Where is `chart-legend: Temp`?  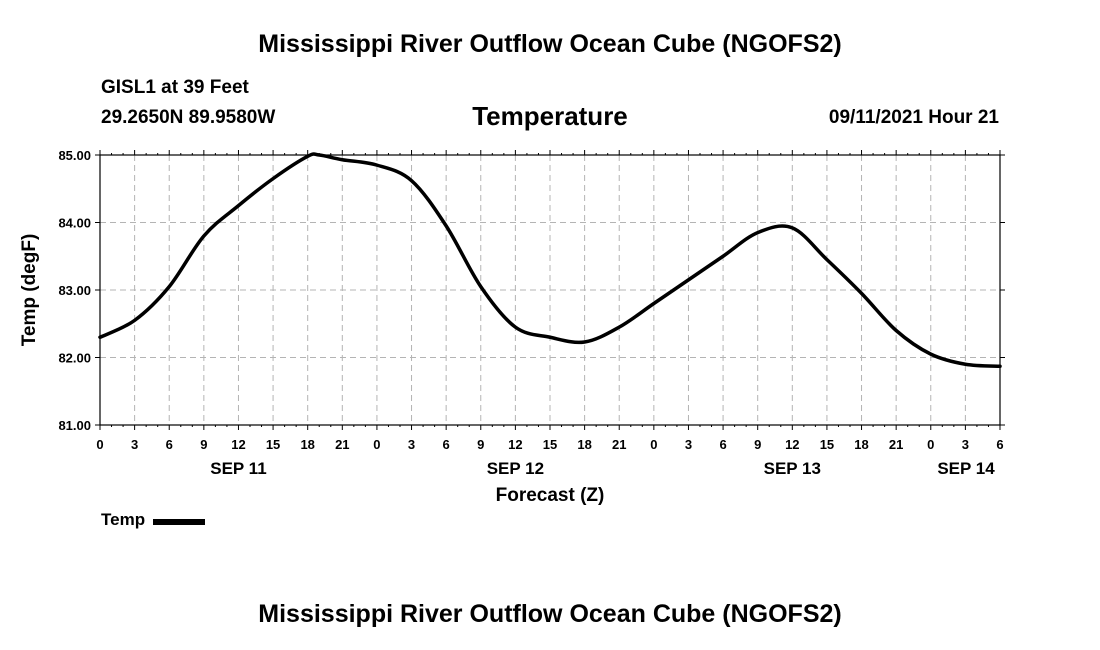 chart-legend: Temp is located at coordinates (153, 520).